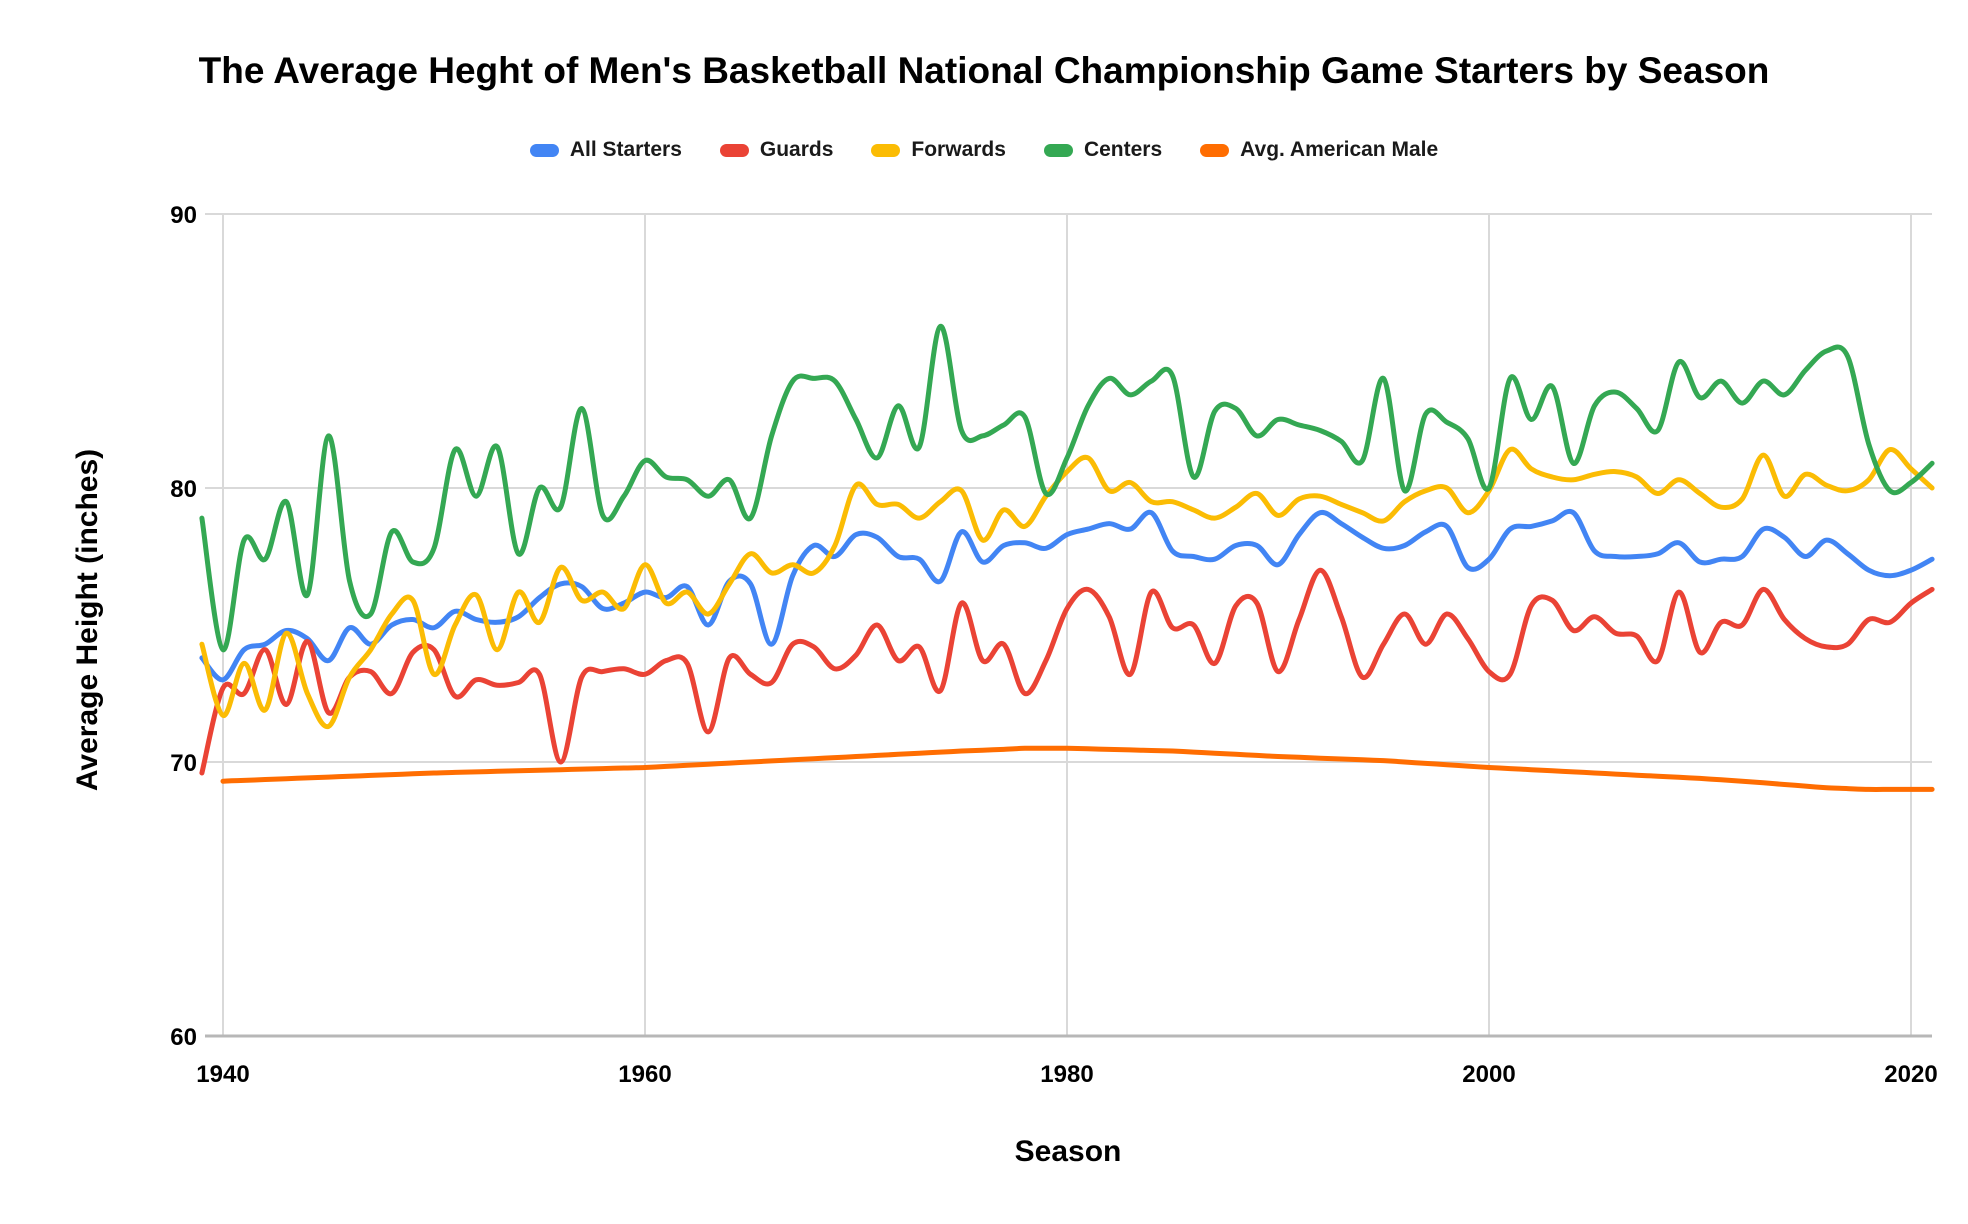 The height and width of the screenshot is (1224, 1968). I want to click on legend-item-avg-american-male: Avg. American Male, so click(1319, 150).